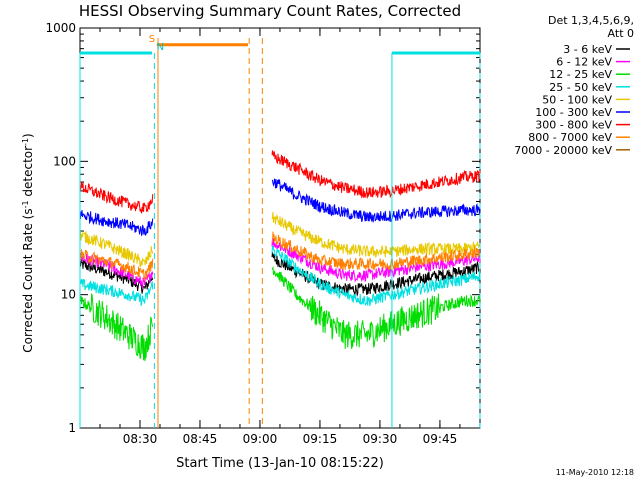  I want to click on y-tick-label: 100, so click(64, 161).